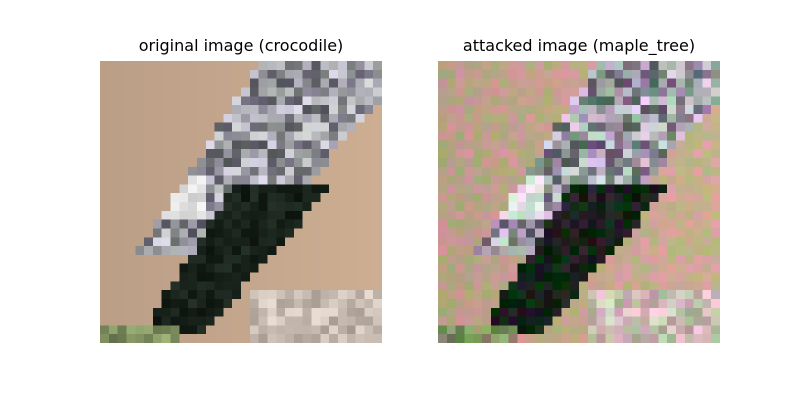 The width and height of the screenshot is (800, 400). I want to click on attacked-image-title: attacked image (maple_tree), so click(579, 45).